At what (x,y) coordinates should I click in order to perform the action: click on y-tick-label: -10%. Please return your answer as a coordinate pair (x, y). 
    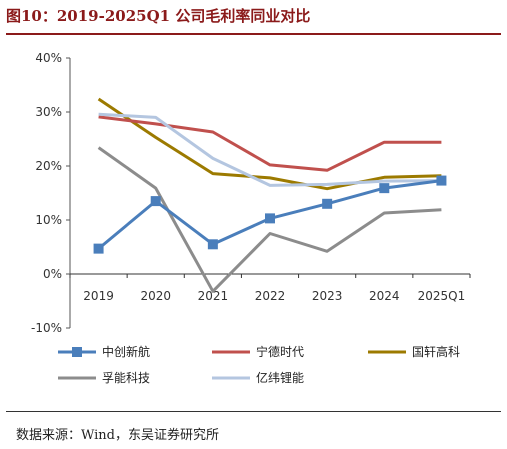
    Looking at the image, I should click on (46, 328).